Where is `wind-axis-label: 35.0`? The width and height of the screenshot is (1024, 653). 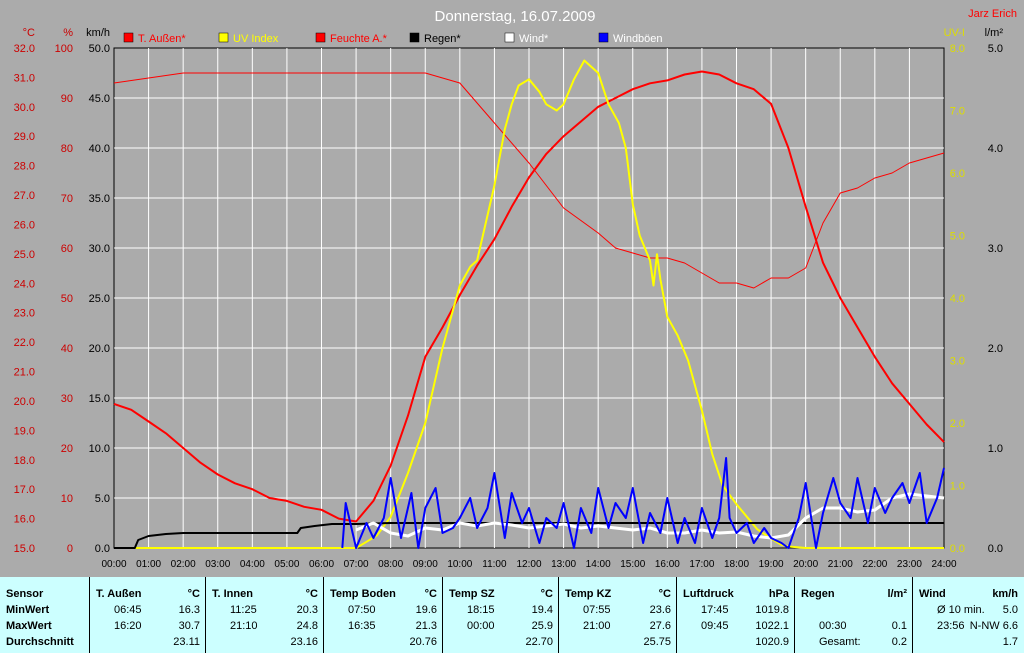 wind-axis-label: 35.0 is located at coordinates (99, 199).